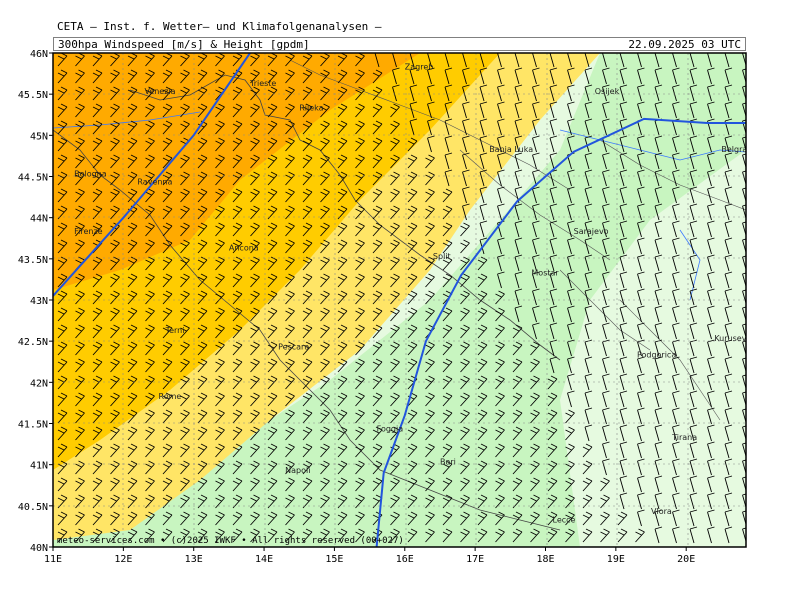 Image resolution: width=800 pixels, height=600 pixels. Describe the element at coordinates (607, 91) in the screenshot. I see `city-label: Osijek` at that location.